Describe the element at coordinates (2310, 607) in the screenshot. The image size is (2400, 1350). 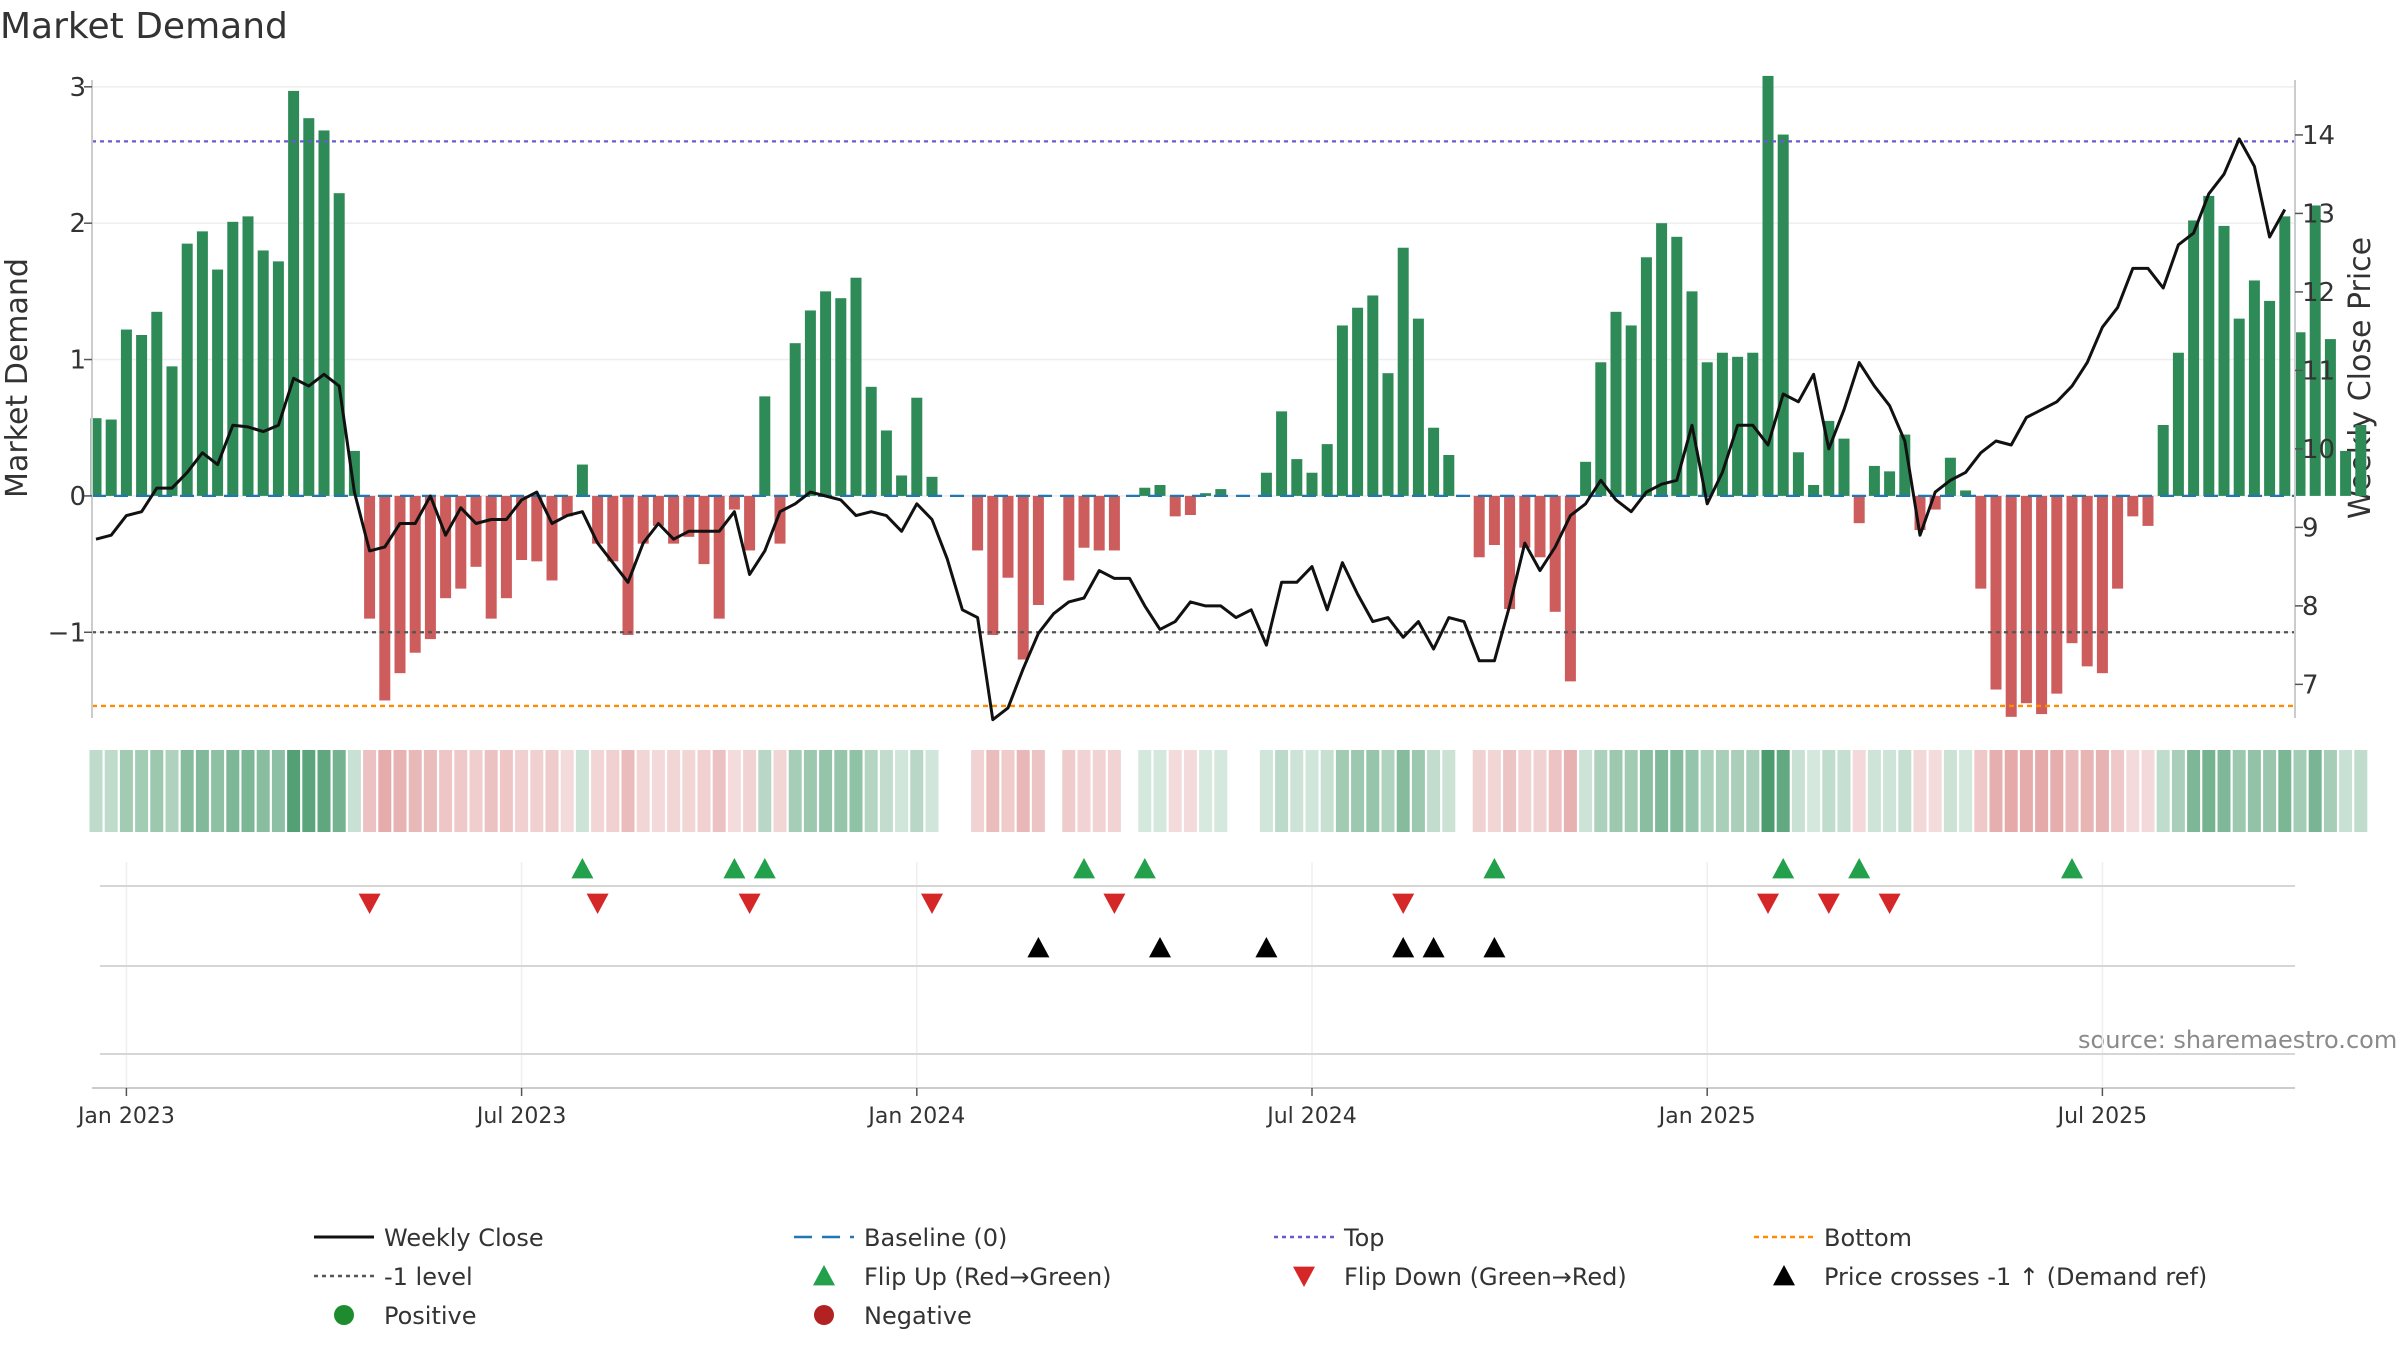
I see `y2-tick-label: 8` at that location.